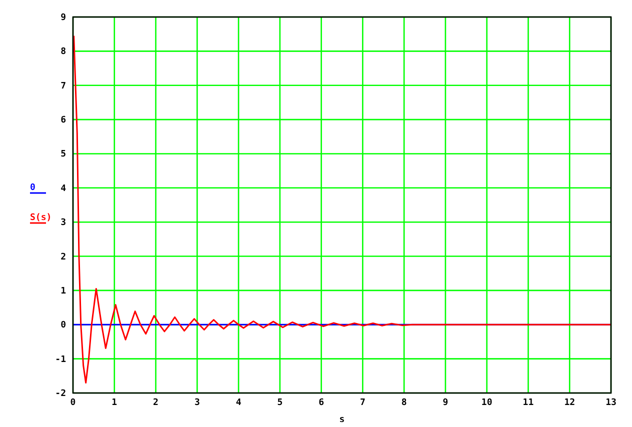 The image size is (632, 427). I want to click on y-tick-label: 5, so click(63, 155).